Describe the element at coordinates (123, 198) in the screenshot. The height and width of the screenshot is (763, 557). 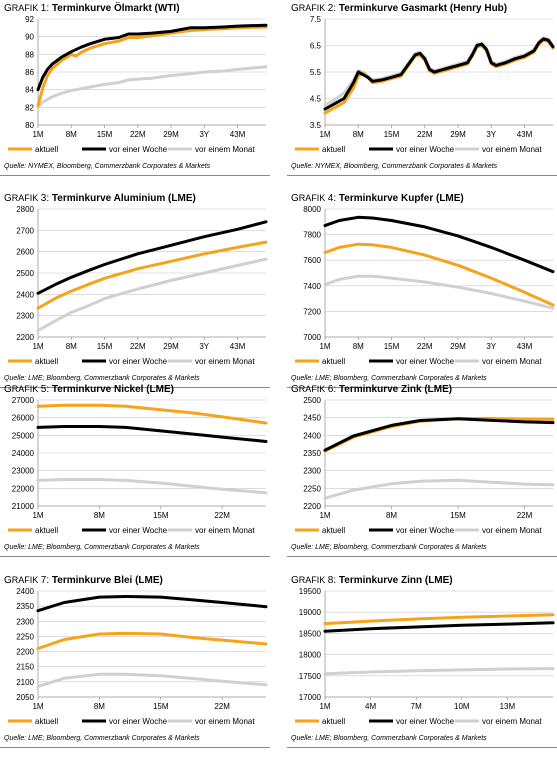
I see `chart-title-text: Terminkurve Aluminium (LME)` at that location.